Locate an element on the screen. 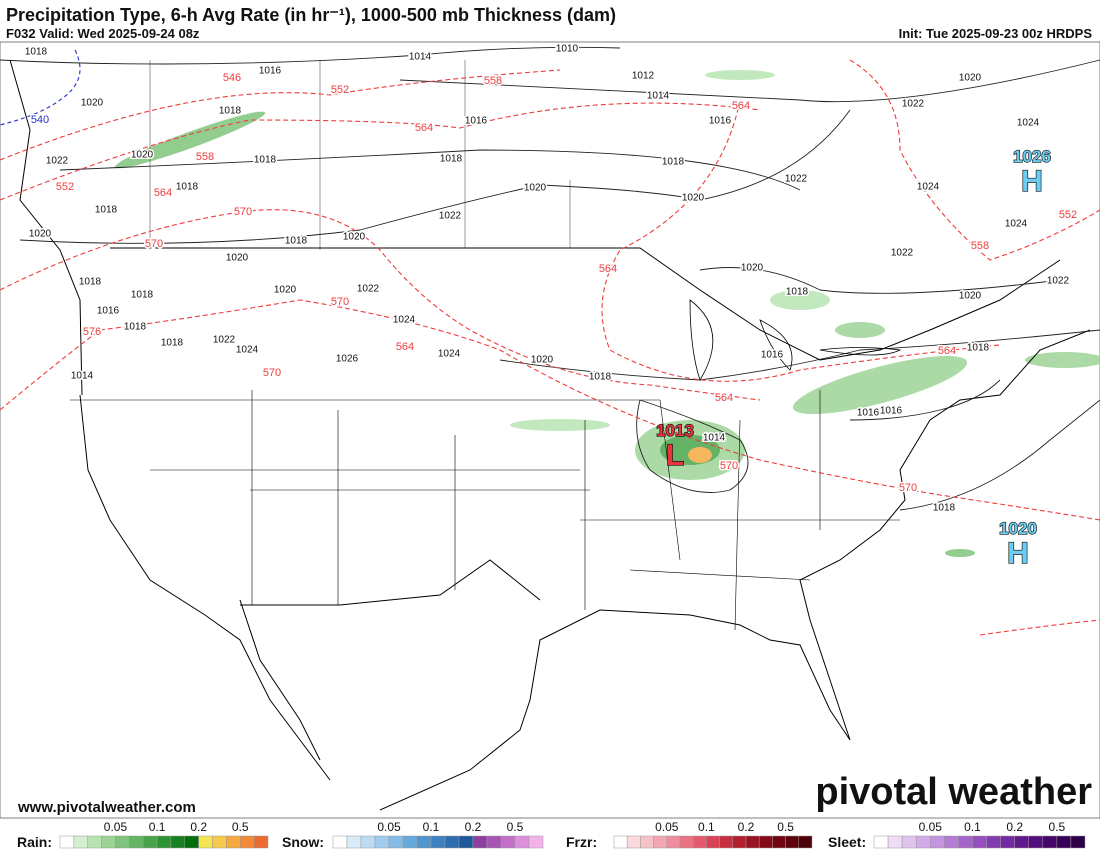 Image resolution: width=1100 pixels, height=850 pixels. province-line is located at coordinates (360, 155).